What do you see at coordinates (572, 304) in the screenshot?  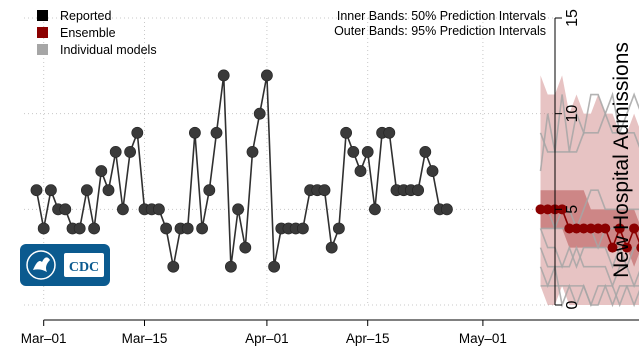 I see `y-tick-label: 0` at bounding box center [572, 304].